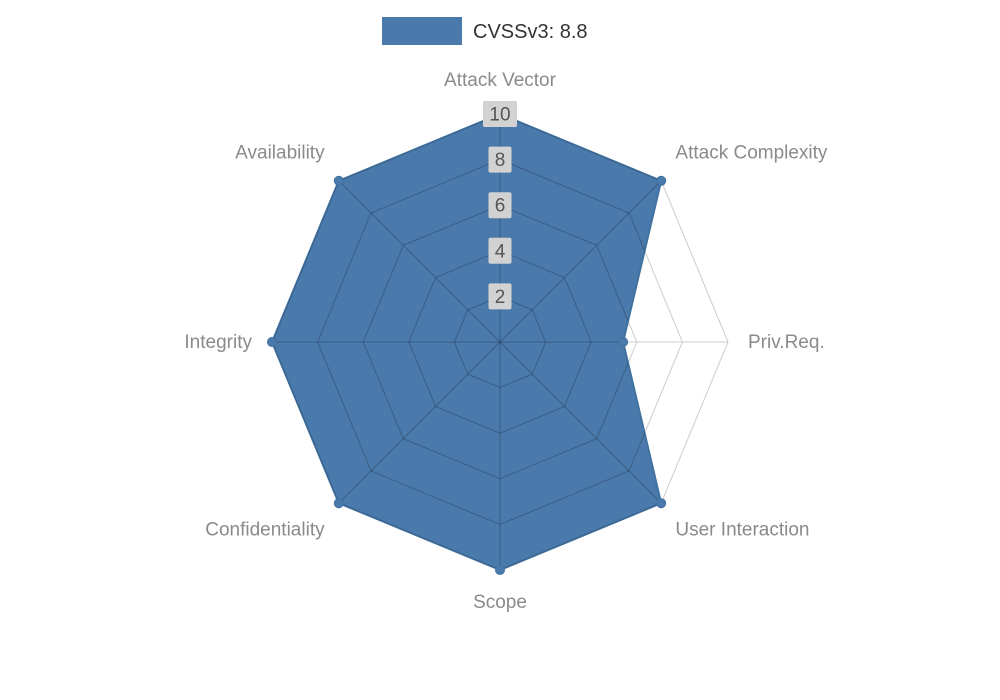 The width and height of the screenshot is (1000, 700). I want to click on axis-label-priv-req: Priv.Req., so click(786, 342).